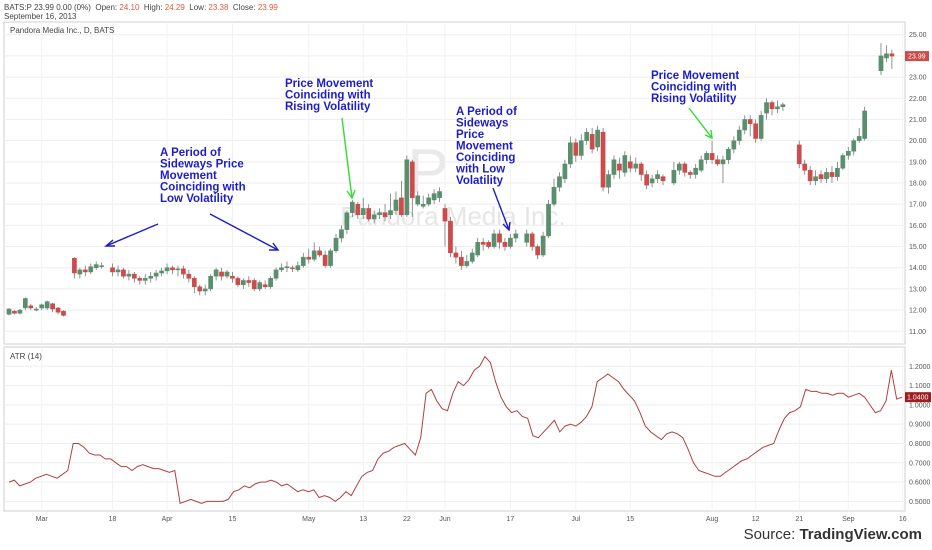 This screenshot has width=932, height=550. What do you see at coordinates (307, 219) in the screenshot?
I see `annotation-arrows-blue` at bounding box center [307, 219].